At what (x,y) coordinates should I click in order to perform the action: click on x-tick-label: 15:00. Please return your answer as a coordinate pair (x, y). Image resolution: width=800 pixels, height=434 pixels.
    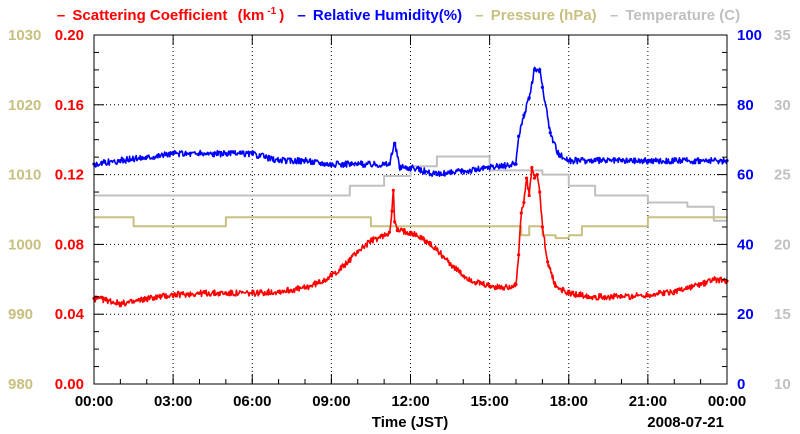
    Looking at the image, I should click on (489, 401).